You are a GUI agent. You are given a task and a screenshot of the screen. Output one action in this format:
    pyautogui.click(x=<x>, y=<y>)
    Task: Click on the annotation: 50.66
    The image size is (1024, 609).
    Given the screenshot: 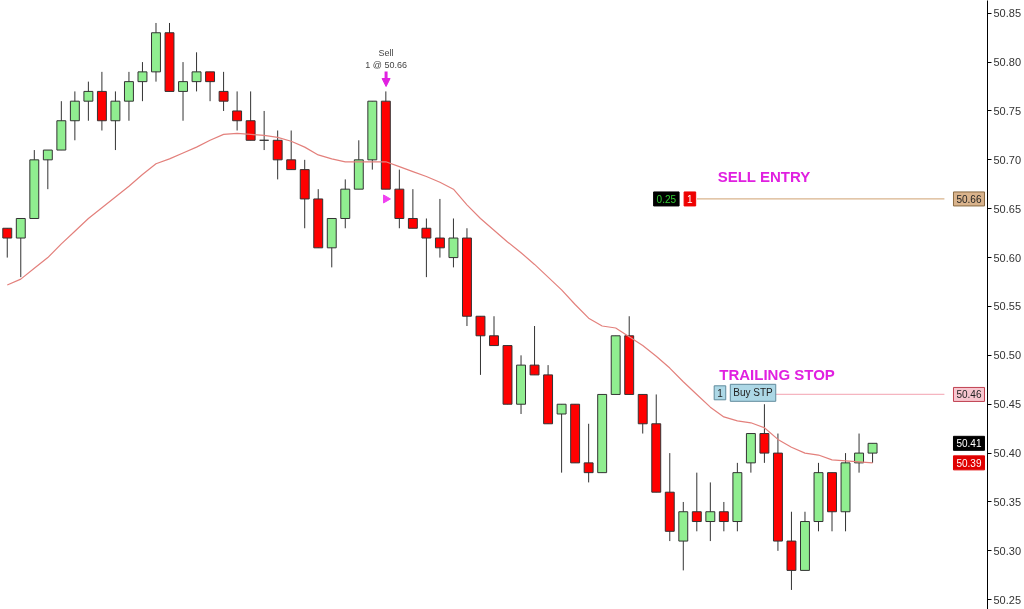 What is the action you would take?
    pyautogui.click(x=969, y=199)
    